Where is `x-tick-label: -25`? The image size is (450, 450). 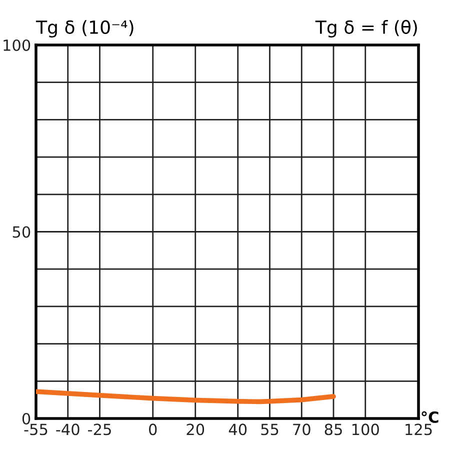 x-tick-label: -25 is located at coordinates (99, 430).